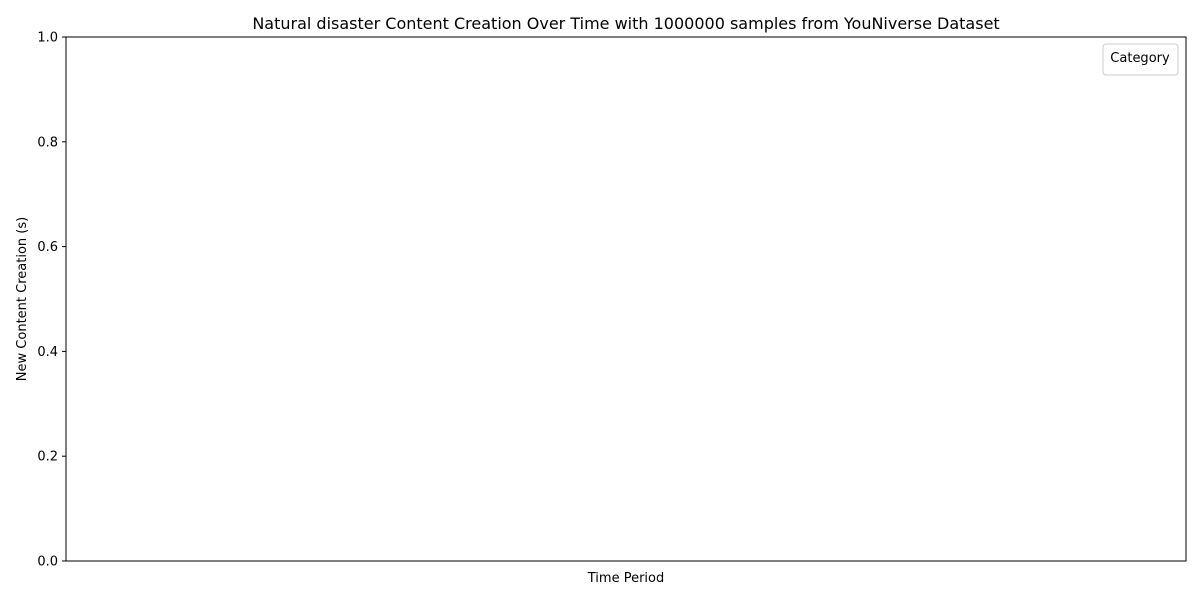  What do you see at coordinates (51, 300) in the screenshot?
I see `y-axis: 0.0 0.2 0.4 0.6 0.8 1.0` at bounding box center [51, 300].